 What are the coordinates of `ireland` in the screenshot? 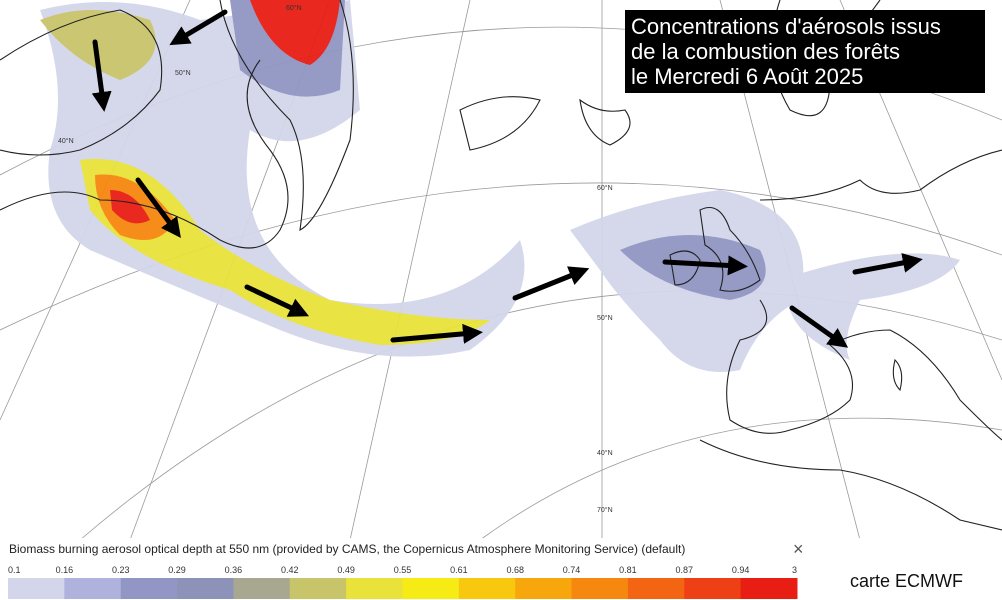 It's located at (685, 268).